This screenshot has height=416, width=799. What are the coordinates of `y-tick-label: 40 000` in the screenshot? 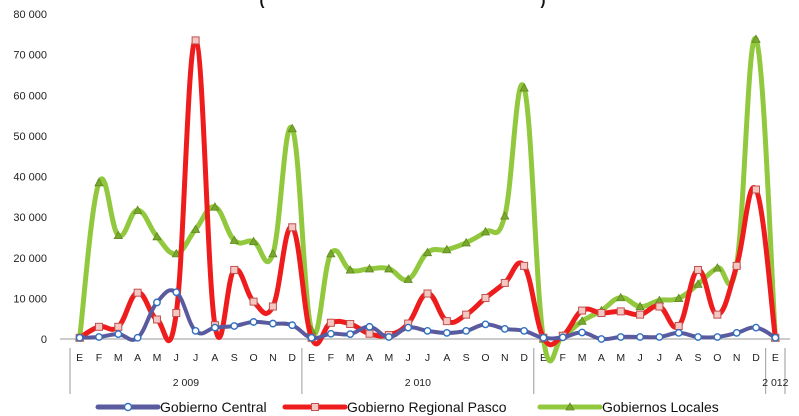 It's located at (30, 178).